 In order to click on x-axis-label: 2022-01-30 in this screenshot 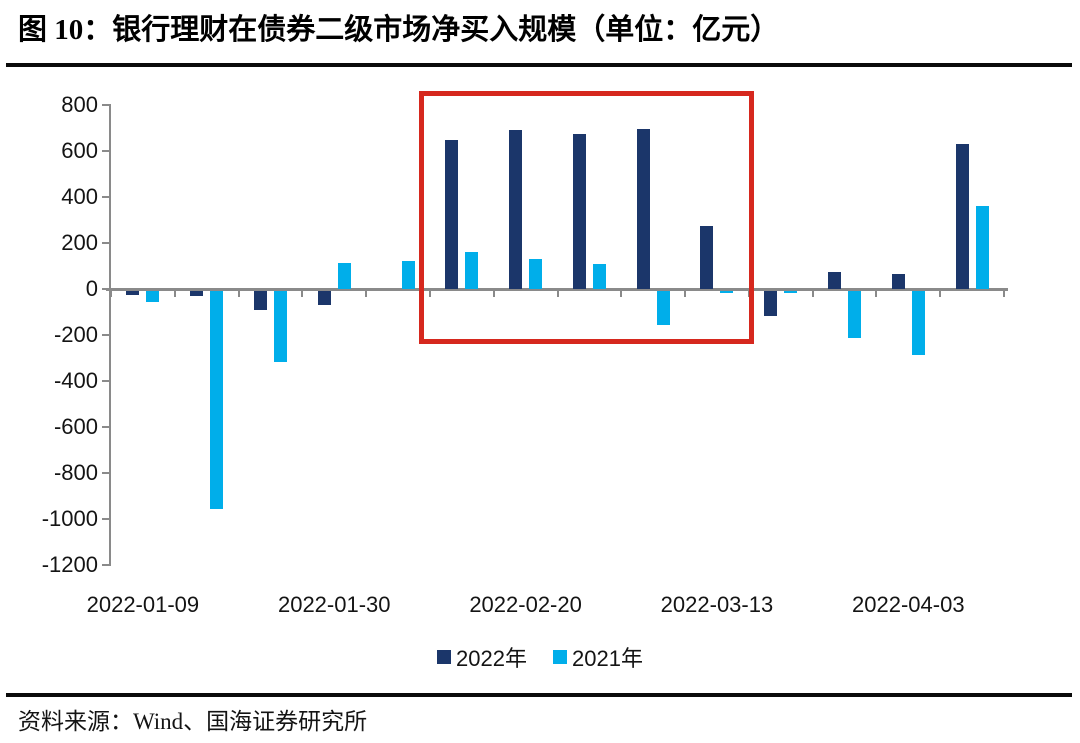, I will do `click(334, 604)`.